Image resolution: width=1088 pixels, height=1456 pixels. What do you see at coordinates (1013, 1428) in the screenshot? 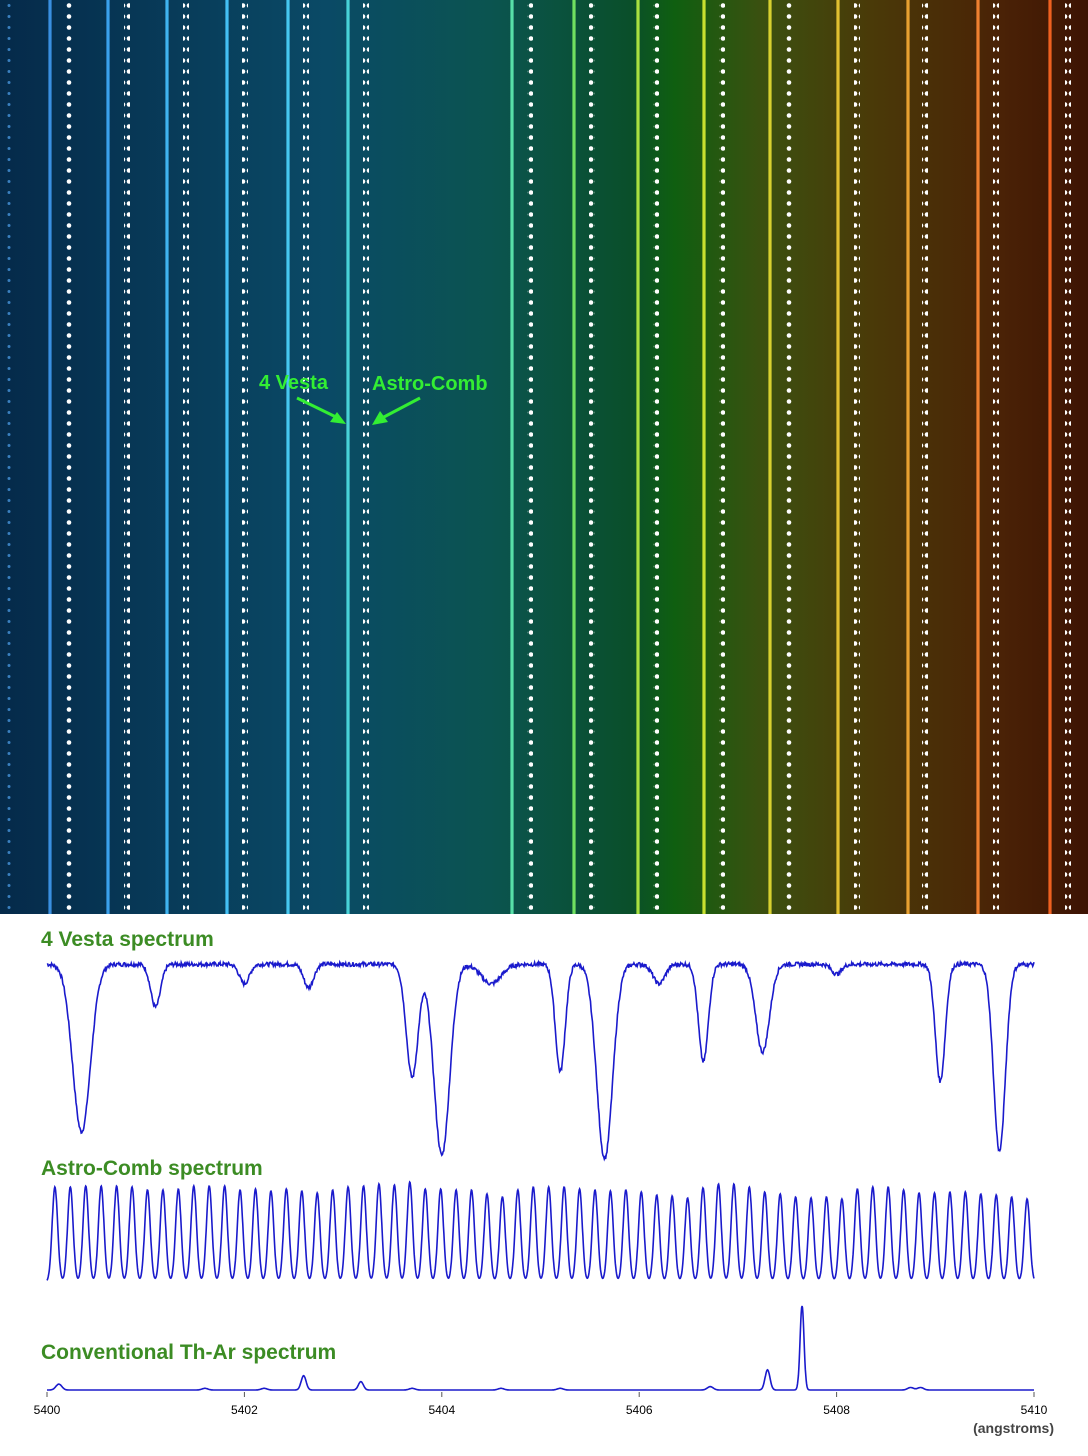
I see `x-axis-unit-label: (angstroms)` at bounding box center [1013, 1428].